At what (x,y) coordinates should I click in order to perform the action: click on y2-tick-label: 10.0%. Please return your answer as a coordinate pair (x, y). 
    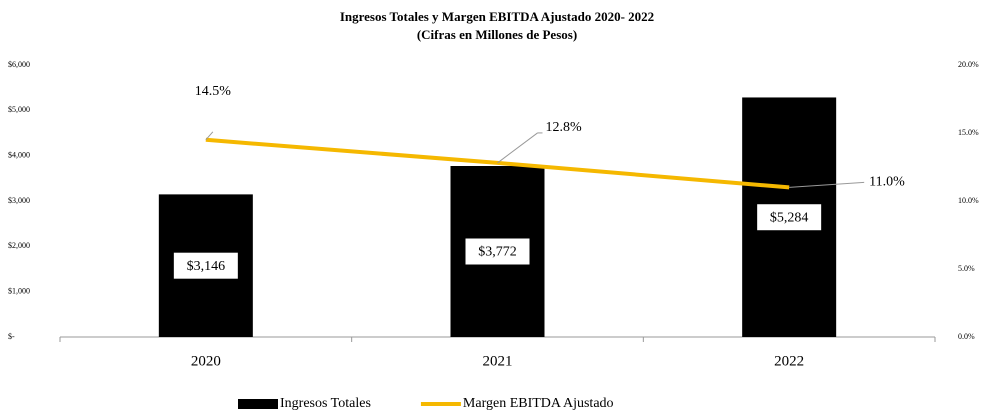
    Looking at the image, I should click on (968, 200).